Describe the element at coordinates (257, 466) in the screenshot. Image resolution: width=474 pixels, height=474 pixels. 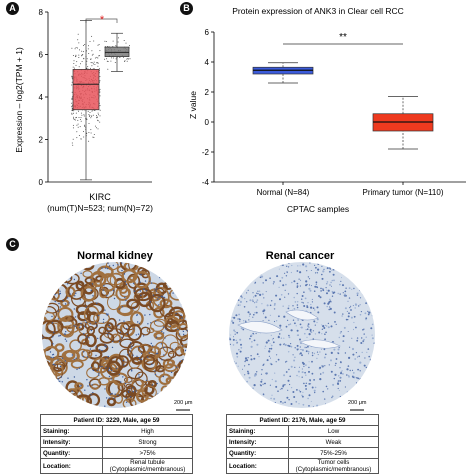
I see `location-label: Location:` at that location.